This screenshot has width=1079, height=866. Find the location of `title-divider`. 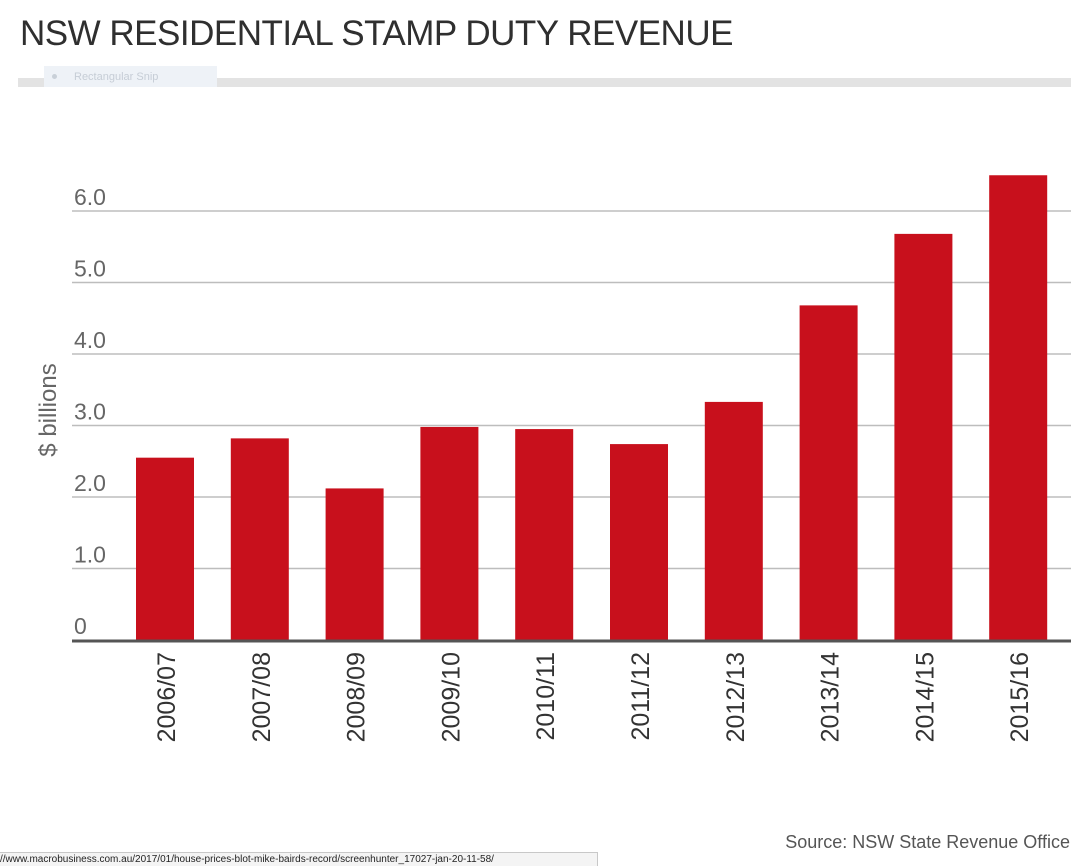

title-divider is located at coordinates (544, 82).